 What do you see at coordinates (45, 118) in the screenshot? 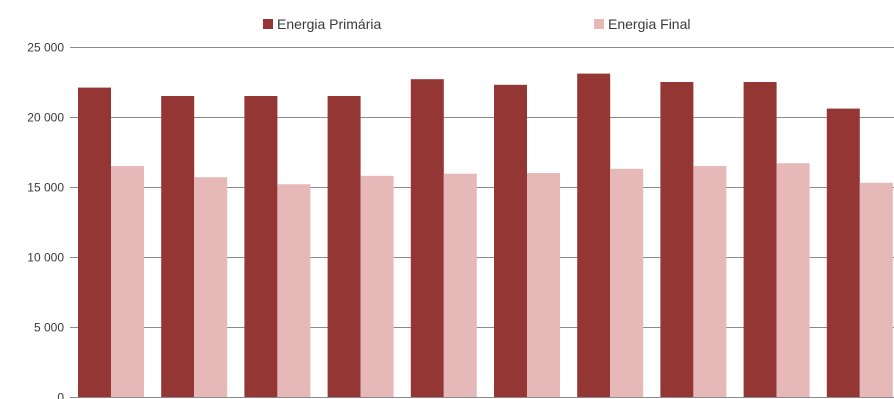
I see `y-tick-label: 20 000` at bounding box center [45, 118].